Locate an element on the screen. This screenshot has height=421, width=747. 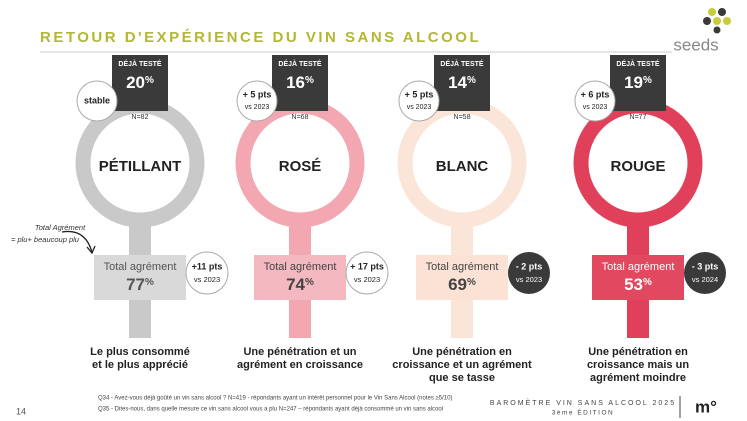
caption: Le plus consommé is located at coordinates (140, 352).